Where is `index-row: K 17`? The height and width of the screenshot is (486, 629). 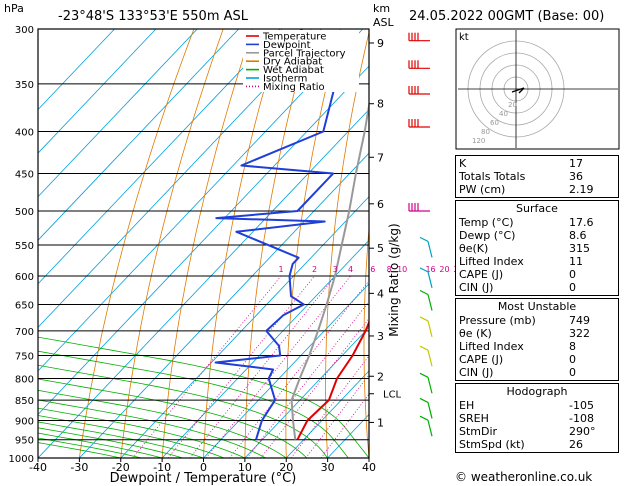 index-row: K 17 is located at coordinates (537, 163).